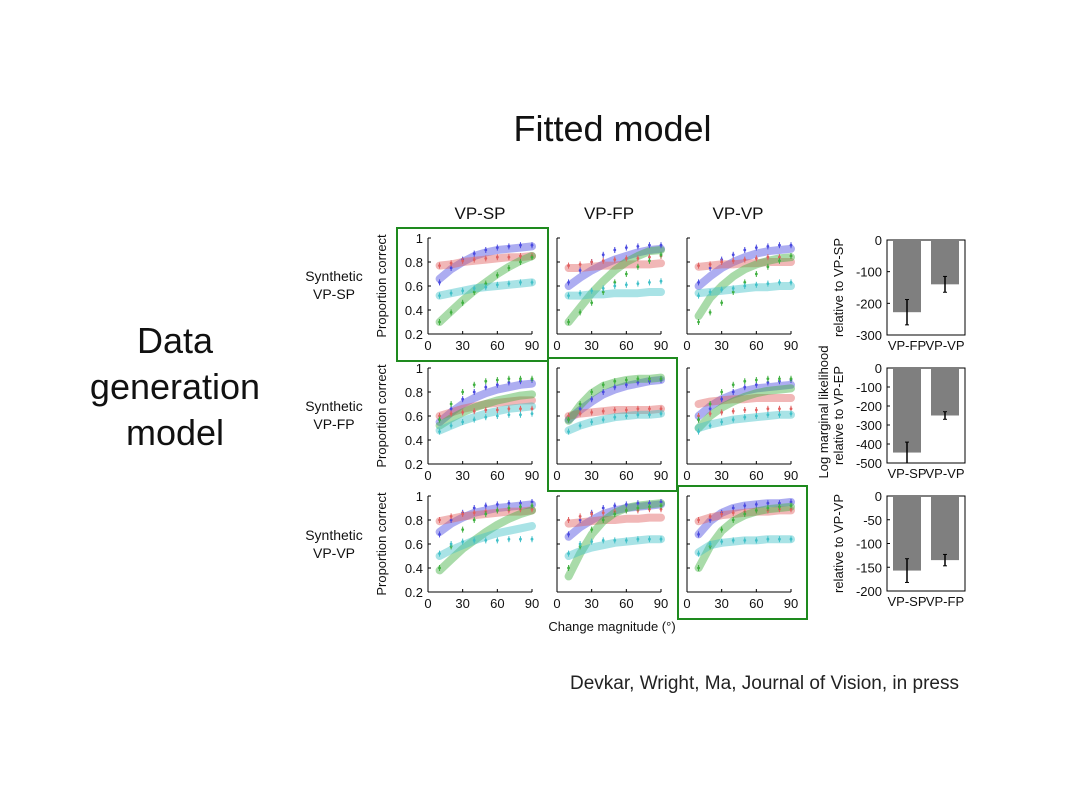 The height and width of the screenshot is (810, 1080). Describe the element at coordinates (944, 345) in the screenshot. I see `bar-category-label: VP-VP` at that location.